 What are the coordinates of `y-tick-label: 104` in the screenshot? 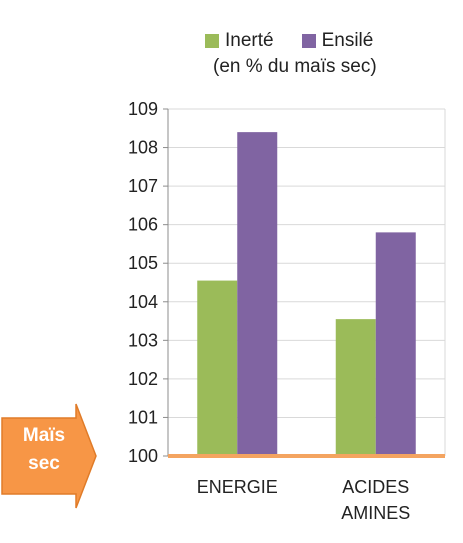 It's located at (143, 302).